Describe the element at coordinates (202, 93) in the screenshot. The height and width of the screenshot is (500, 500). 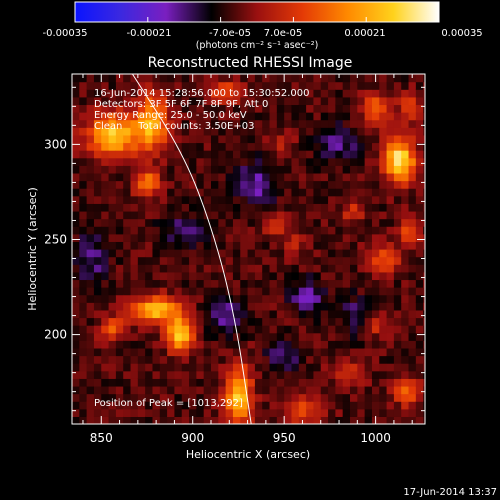
I see `info-time-range: 16-Jun-2014 15:28:56.000 to 15:30:52.000` at that location.